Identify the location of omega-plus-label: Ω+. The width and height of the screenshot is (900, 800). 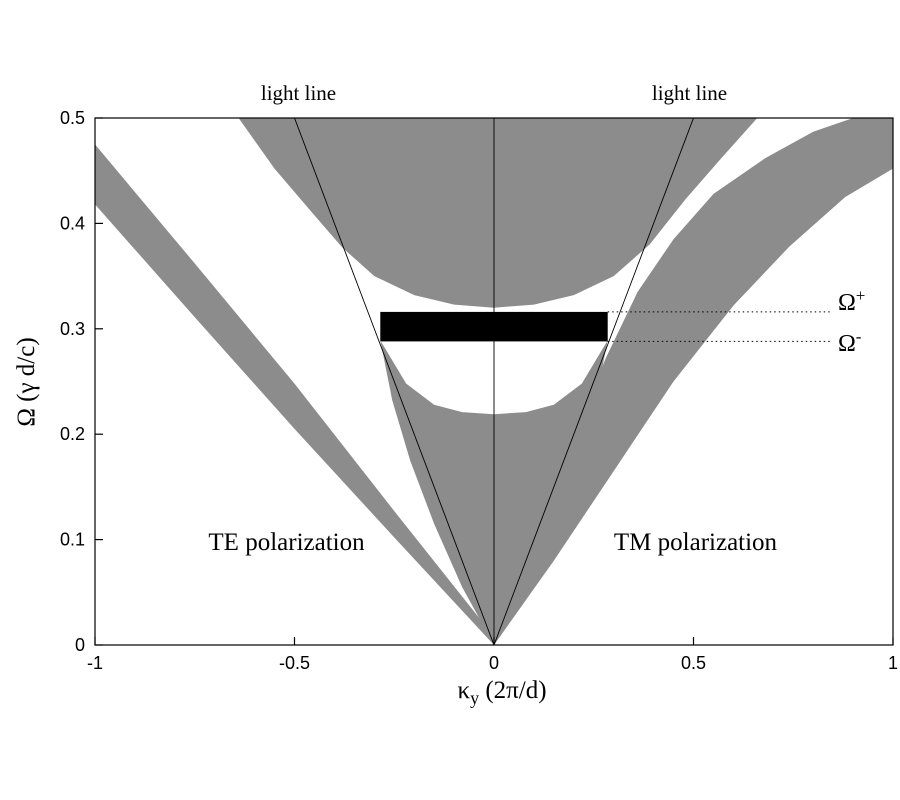
(851, 301).